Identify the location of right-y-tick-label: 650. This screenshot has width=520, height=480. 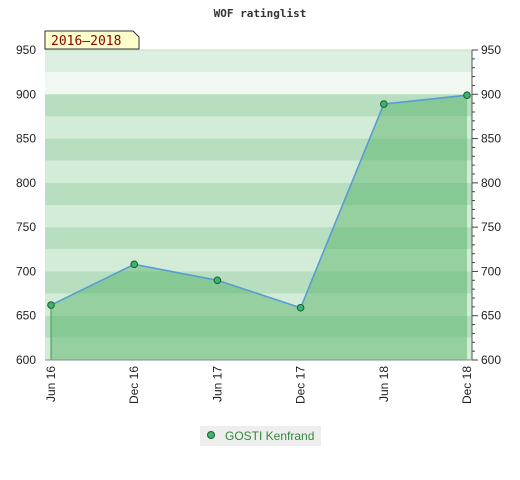
(491, 316).